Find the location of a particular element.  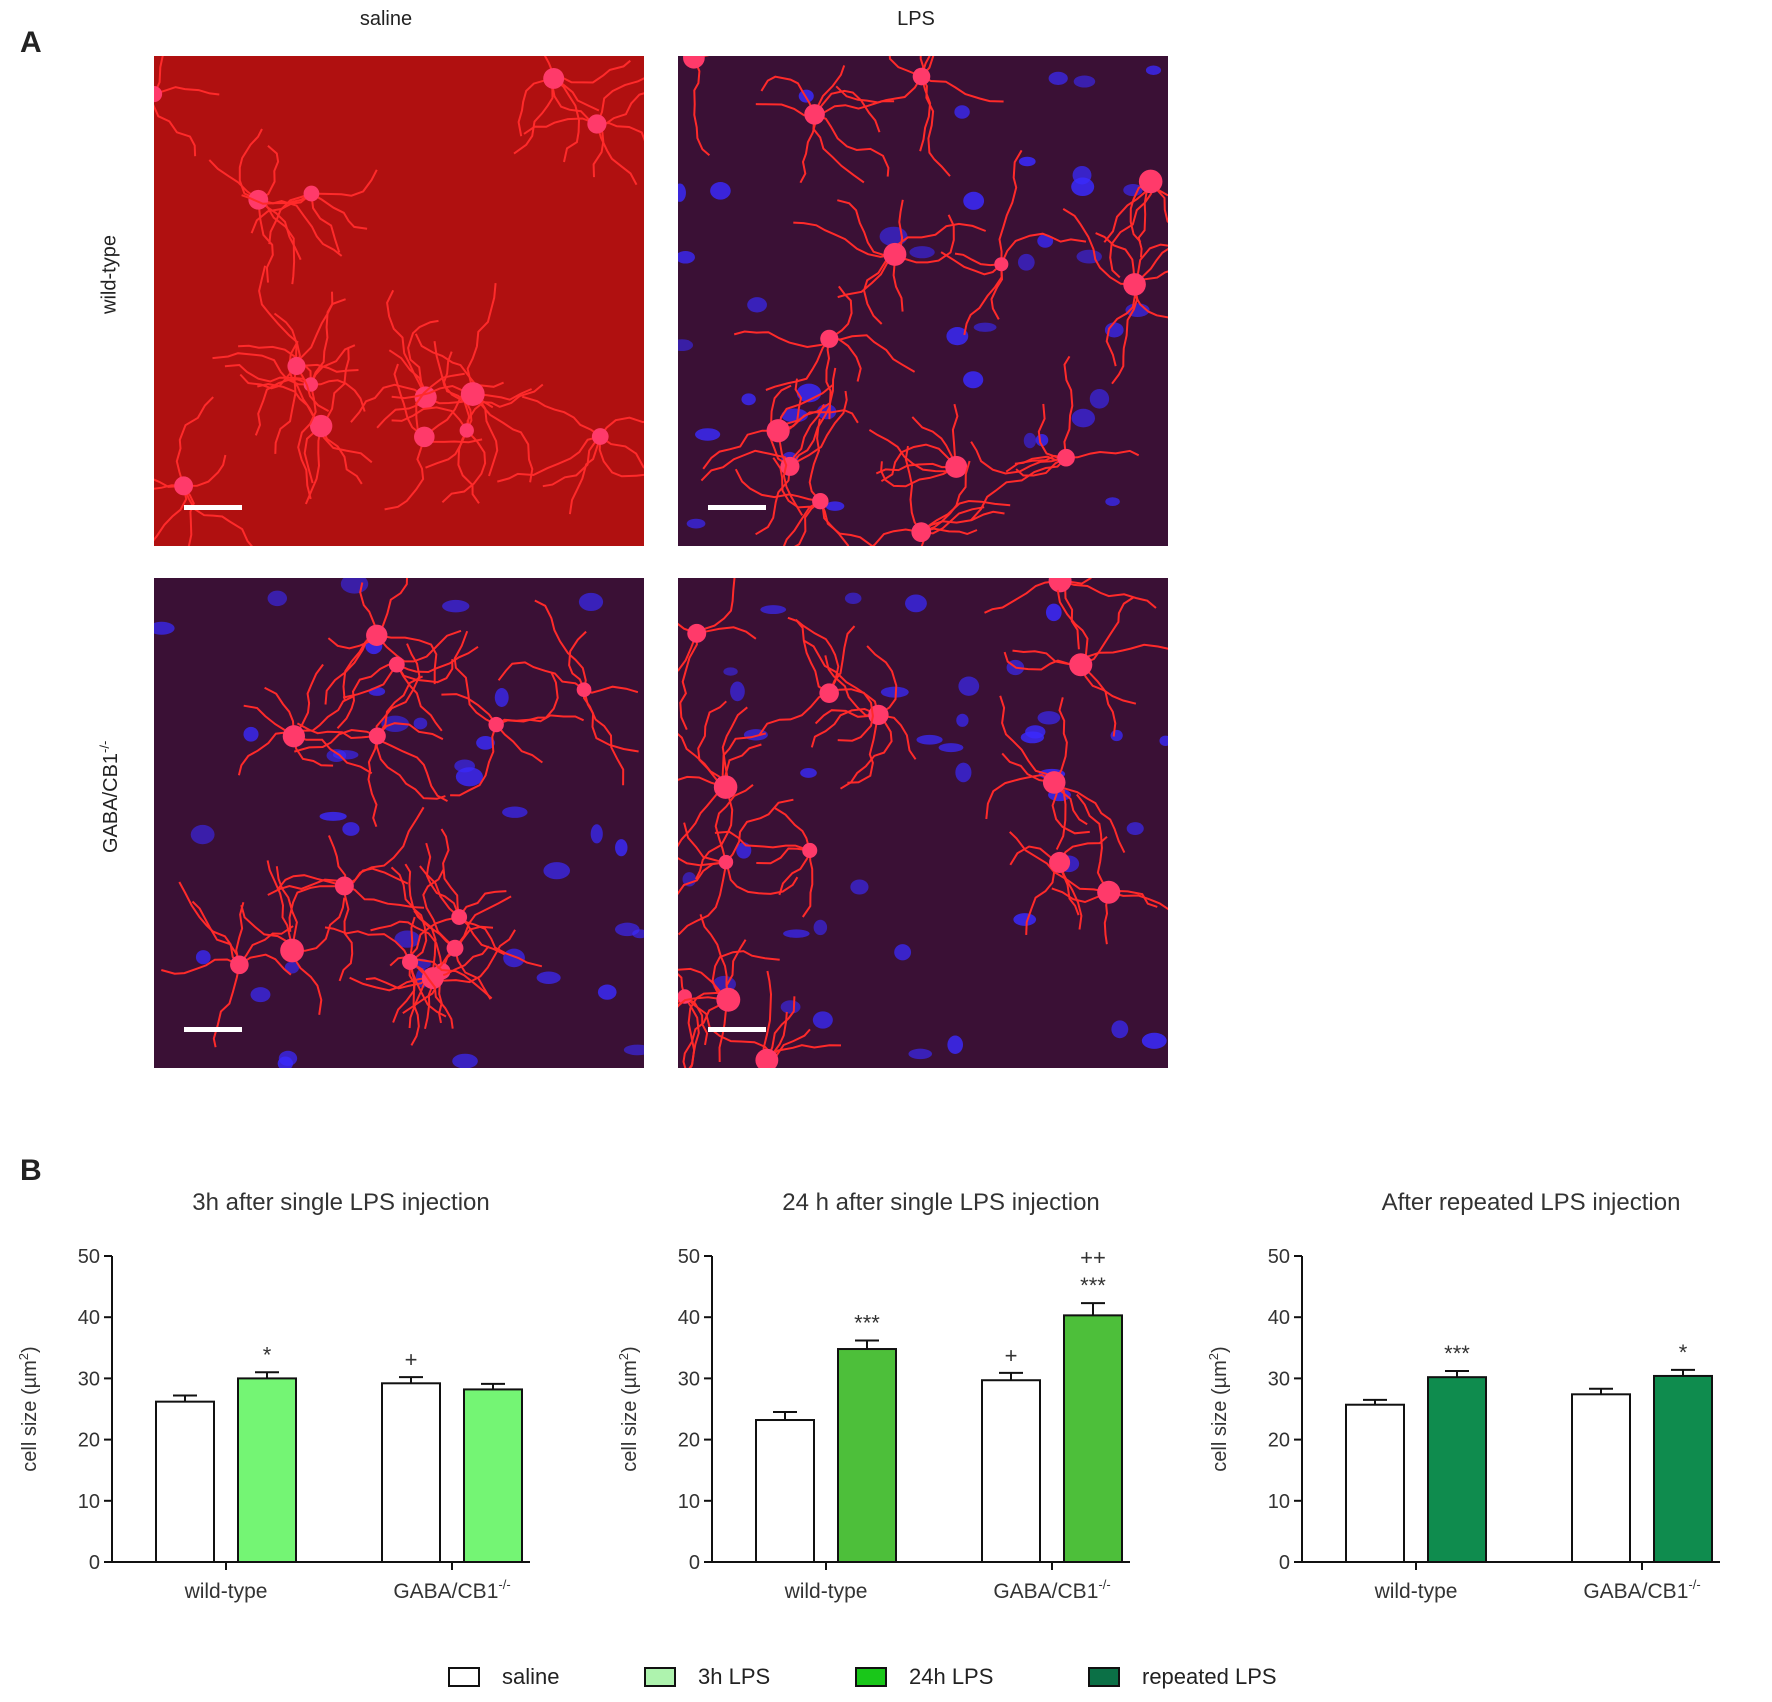

legend-item-24h: 24h LPS is located at coordinates (924, 1677).